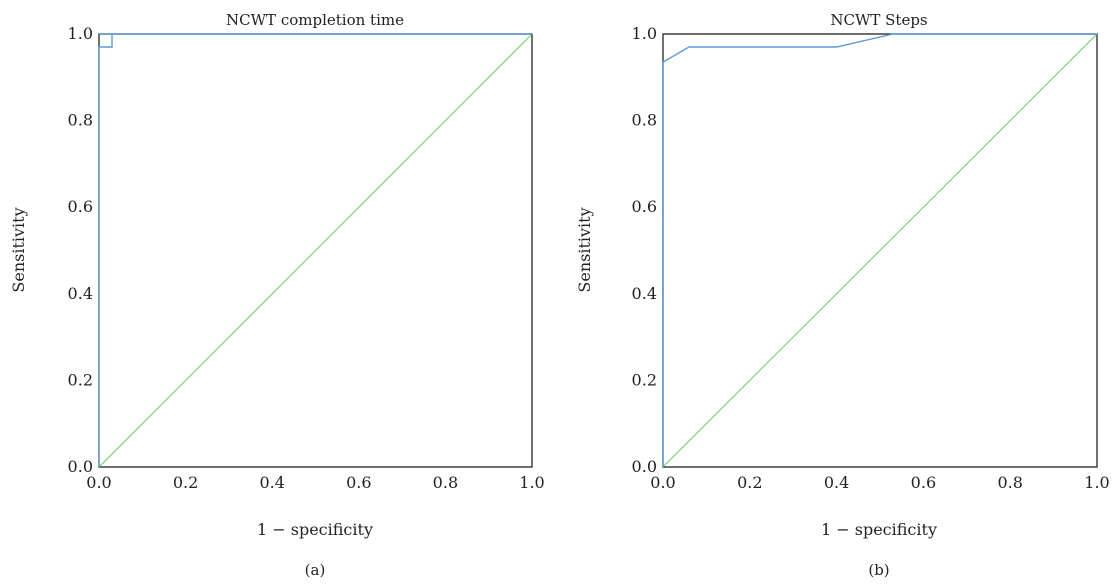 Image resolution: width=1114 pixels, height=584 pixels. I want to click on panel-a-x-tick-label: 0.2, so click(185, 482).